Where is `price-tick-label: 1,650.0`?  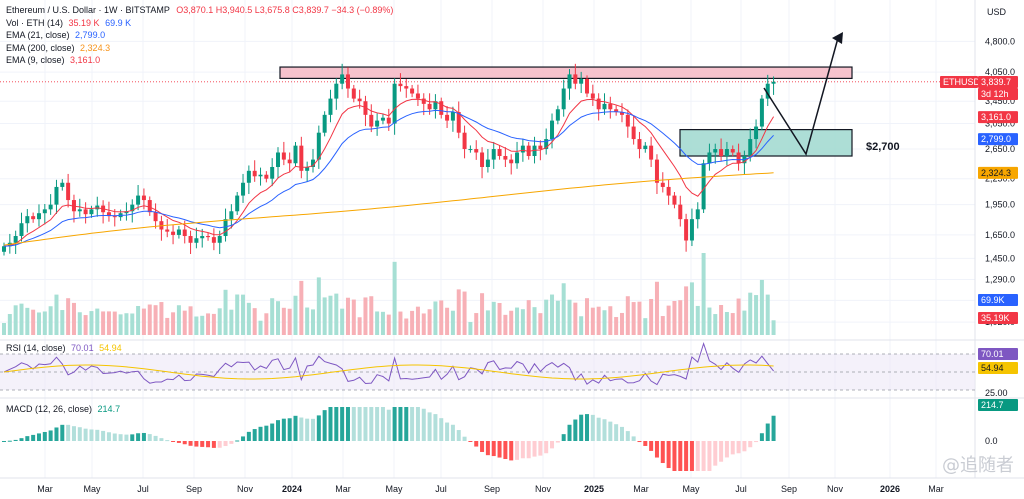 price-tick-label: 1,650.0 is located at coordinates (1000, 235).